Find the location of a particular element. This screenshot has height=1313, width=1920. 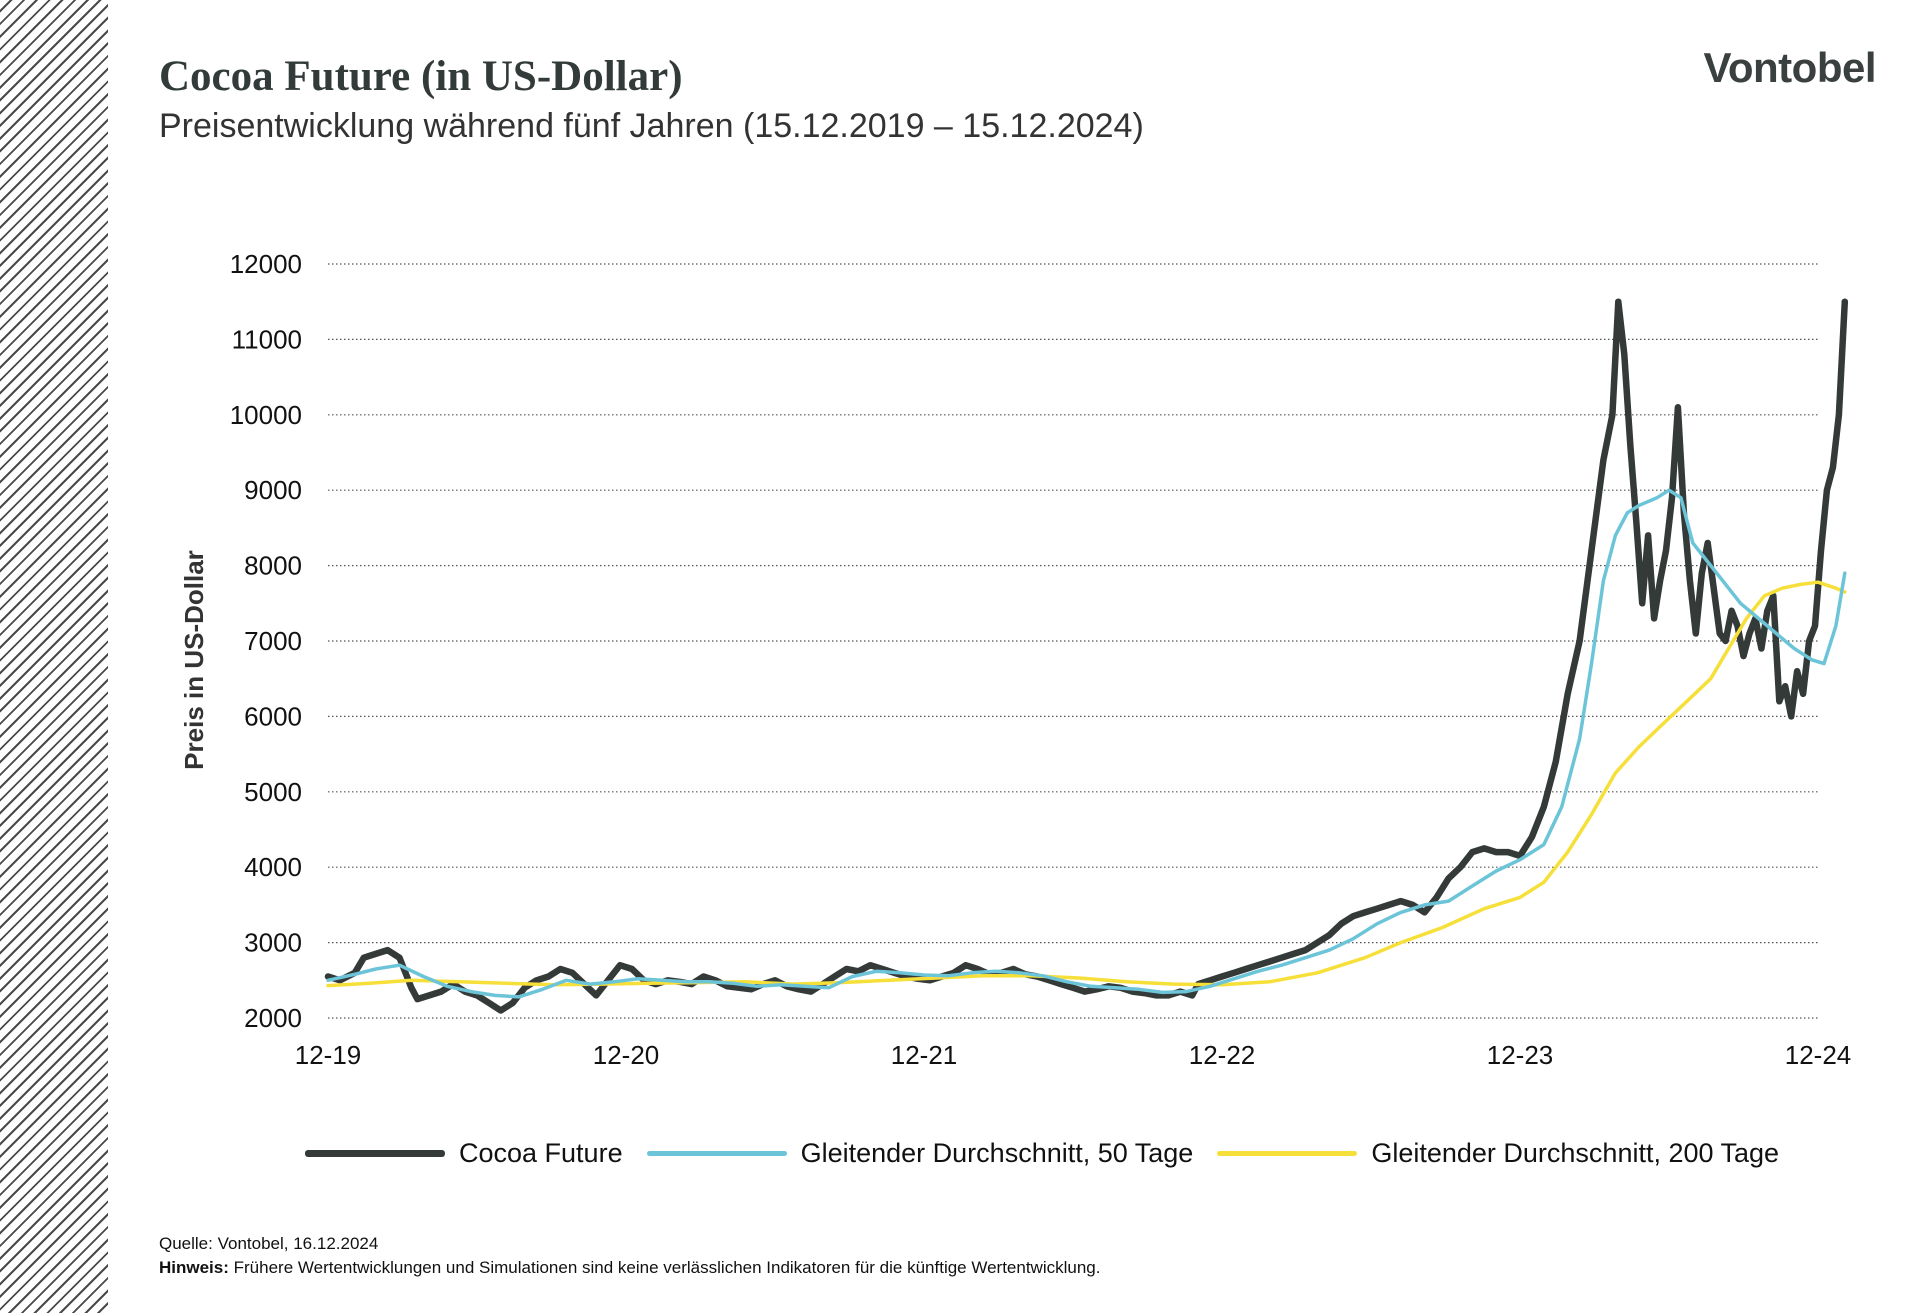

y-tick-label-11000: 11000 is located at coordinates (267, 339).